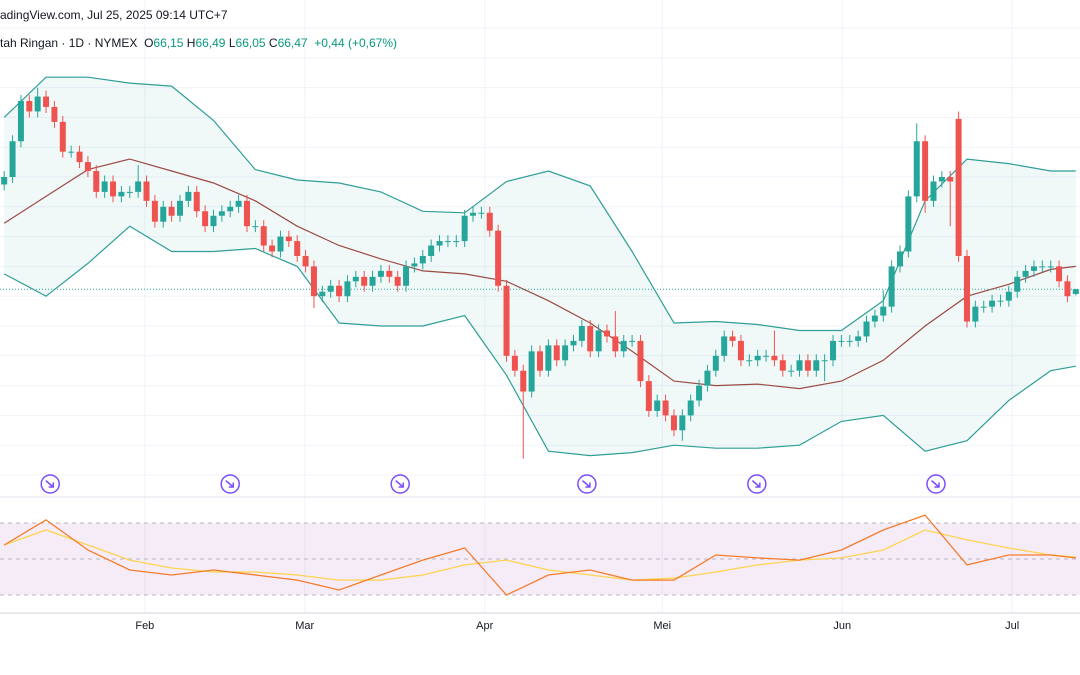 This screenshot has height=675, width=1080. Describe the element at coordinates (149, 43) in the screenshot. I see `ohlc-key: O` at that location.